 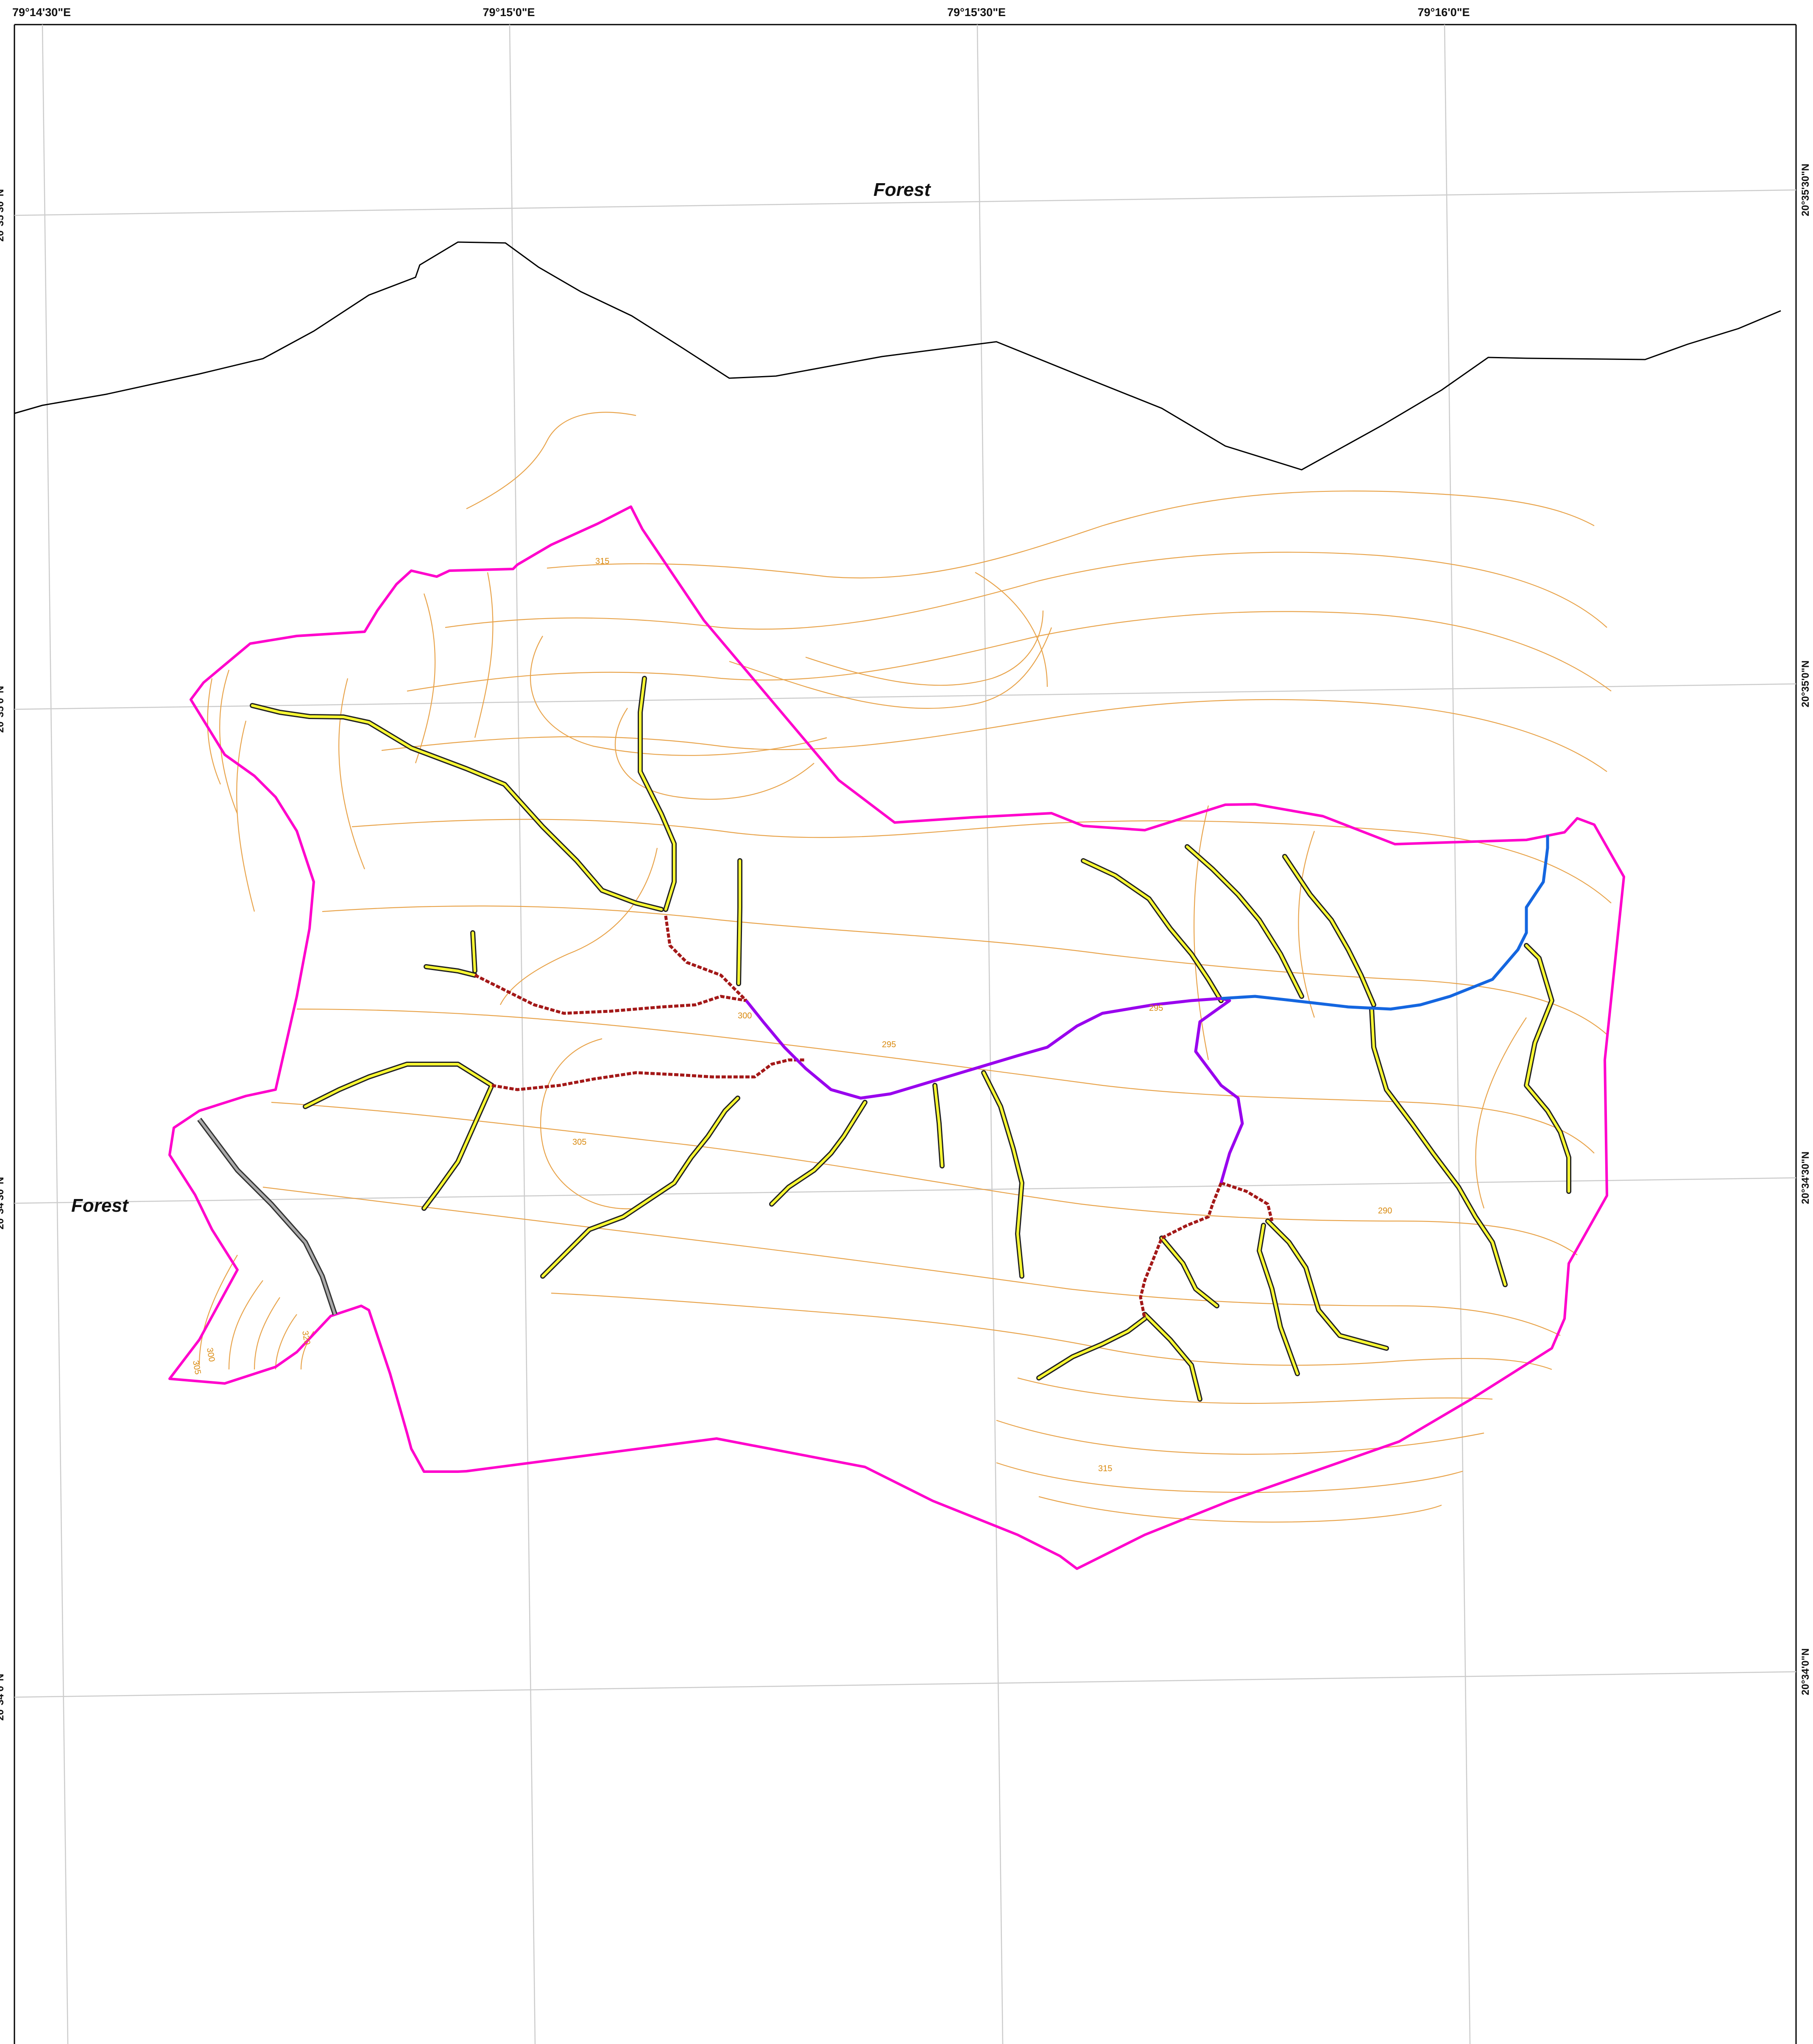 I want to click on longitude-label: 79°16'0"E, so click(x=1443, y=12).